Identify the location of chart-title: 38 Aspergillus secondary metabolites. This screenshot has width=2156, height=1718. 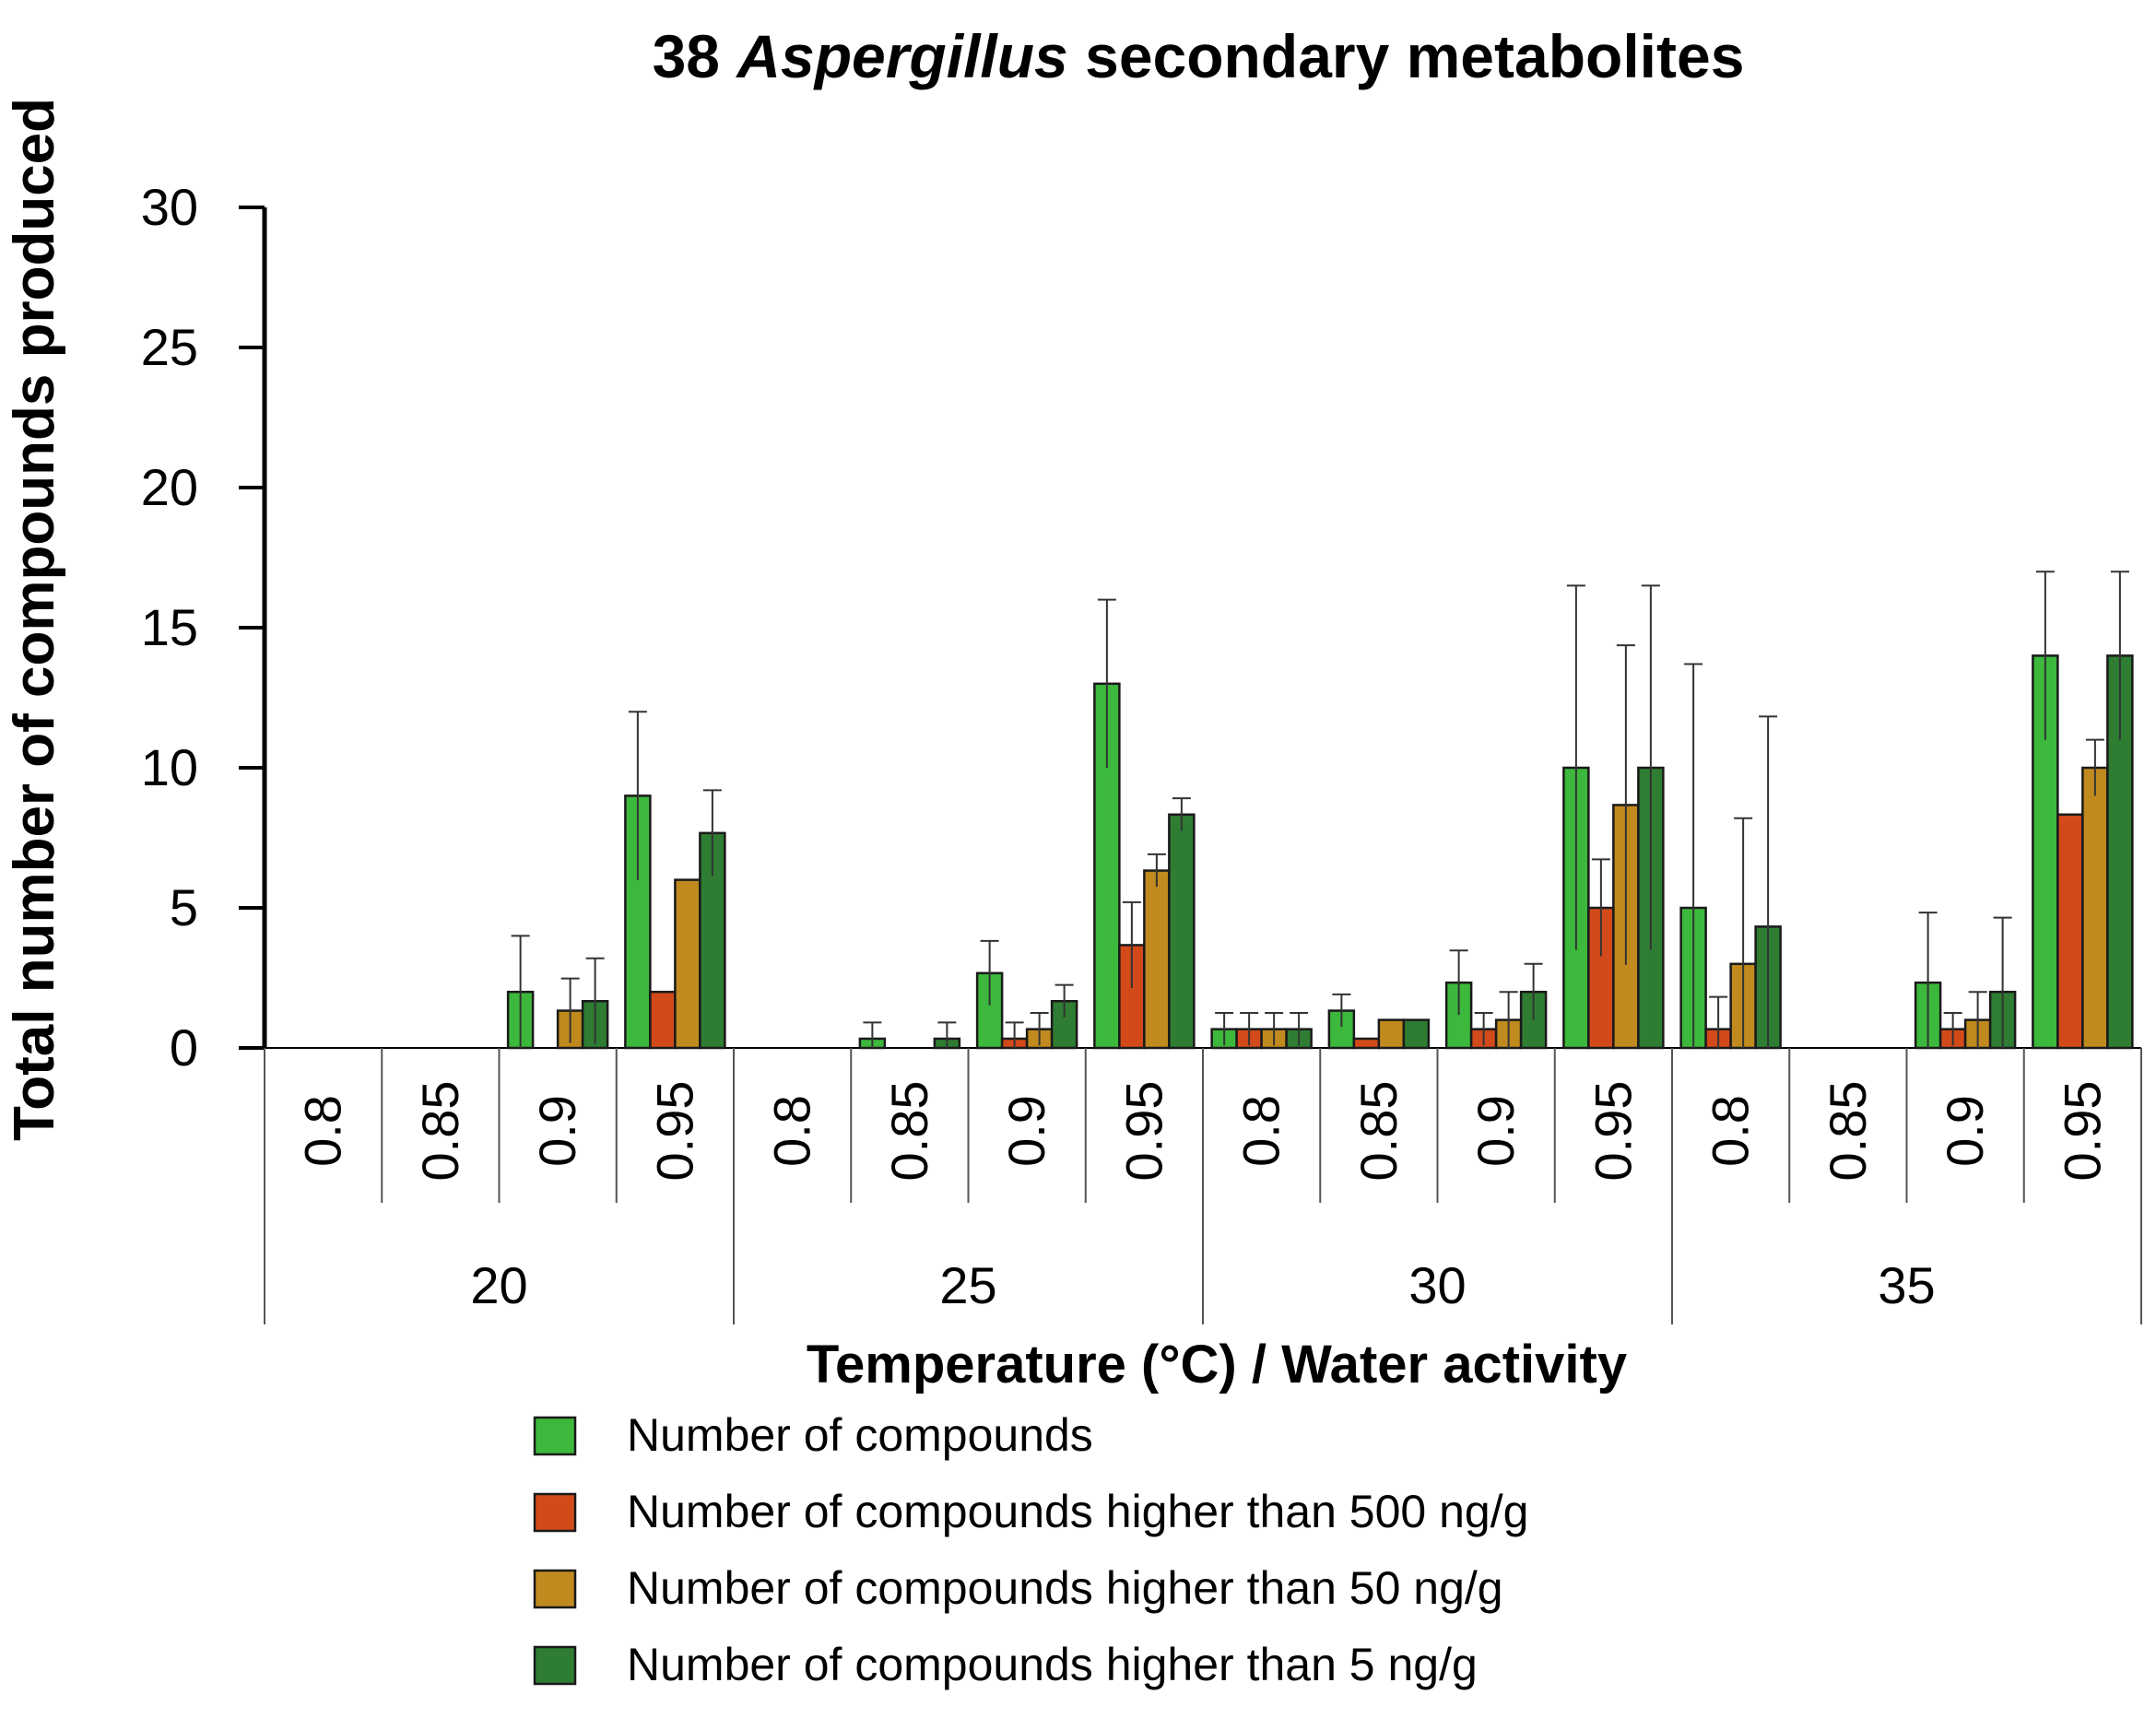
(1199, 56).